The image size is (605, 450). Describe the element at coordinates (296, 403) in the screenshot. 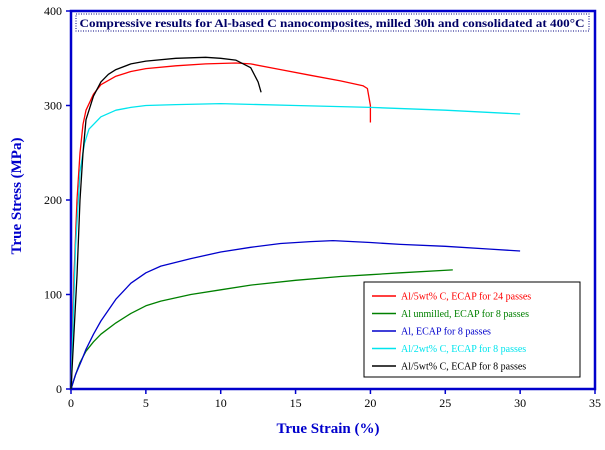

I see `x-tick-label: 15` at that location.